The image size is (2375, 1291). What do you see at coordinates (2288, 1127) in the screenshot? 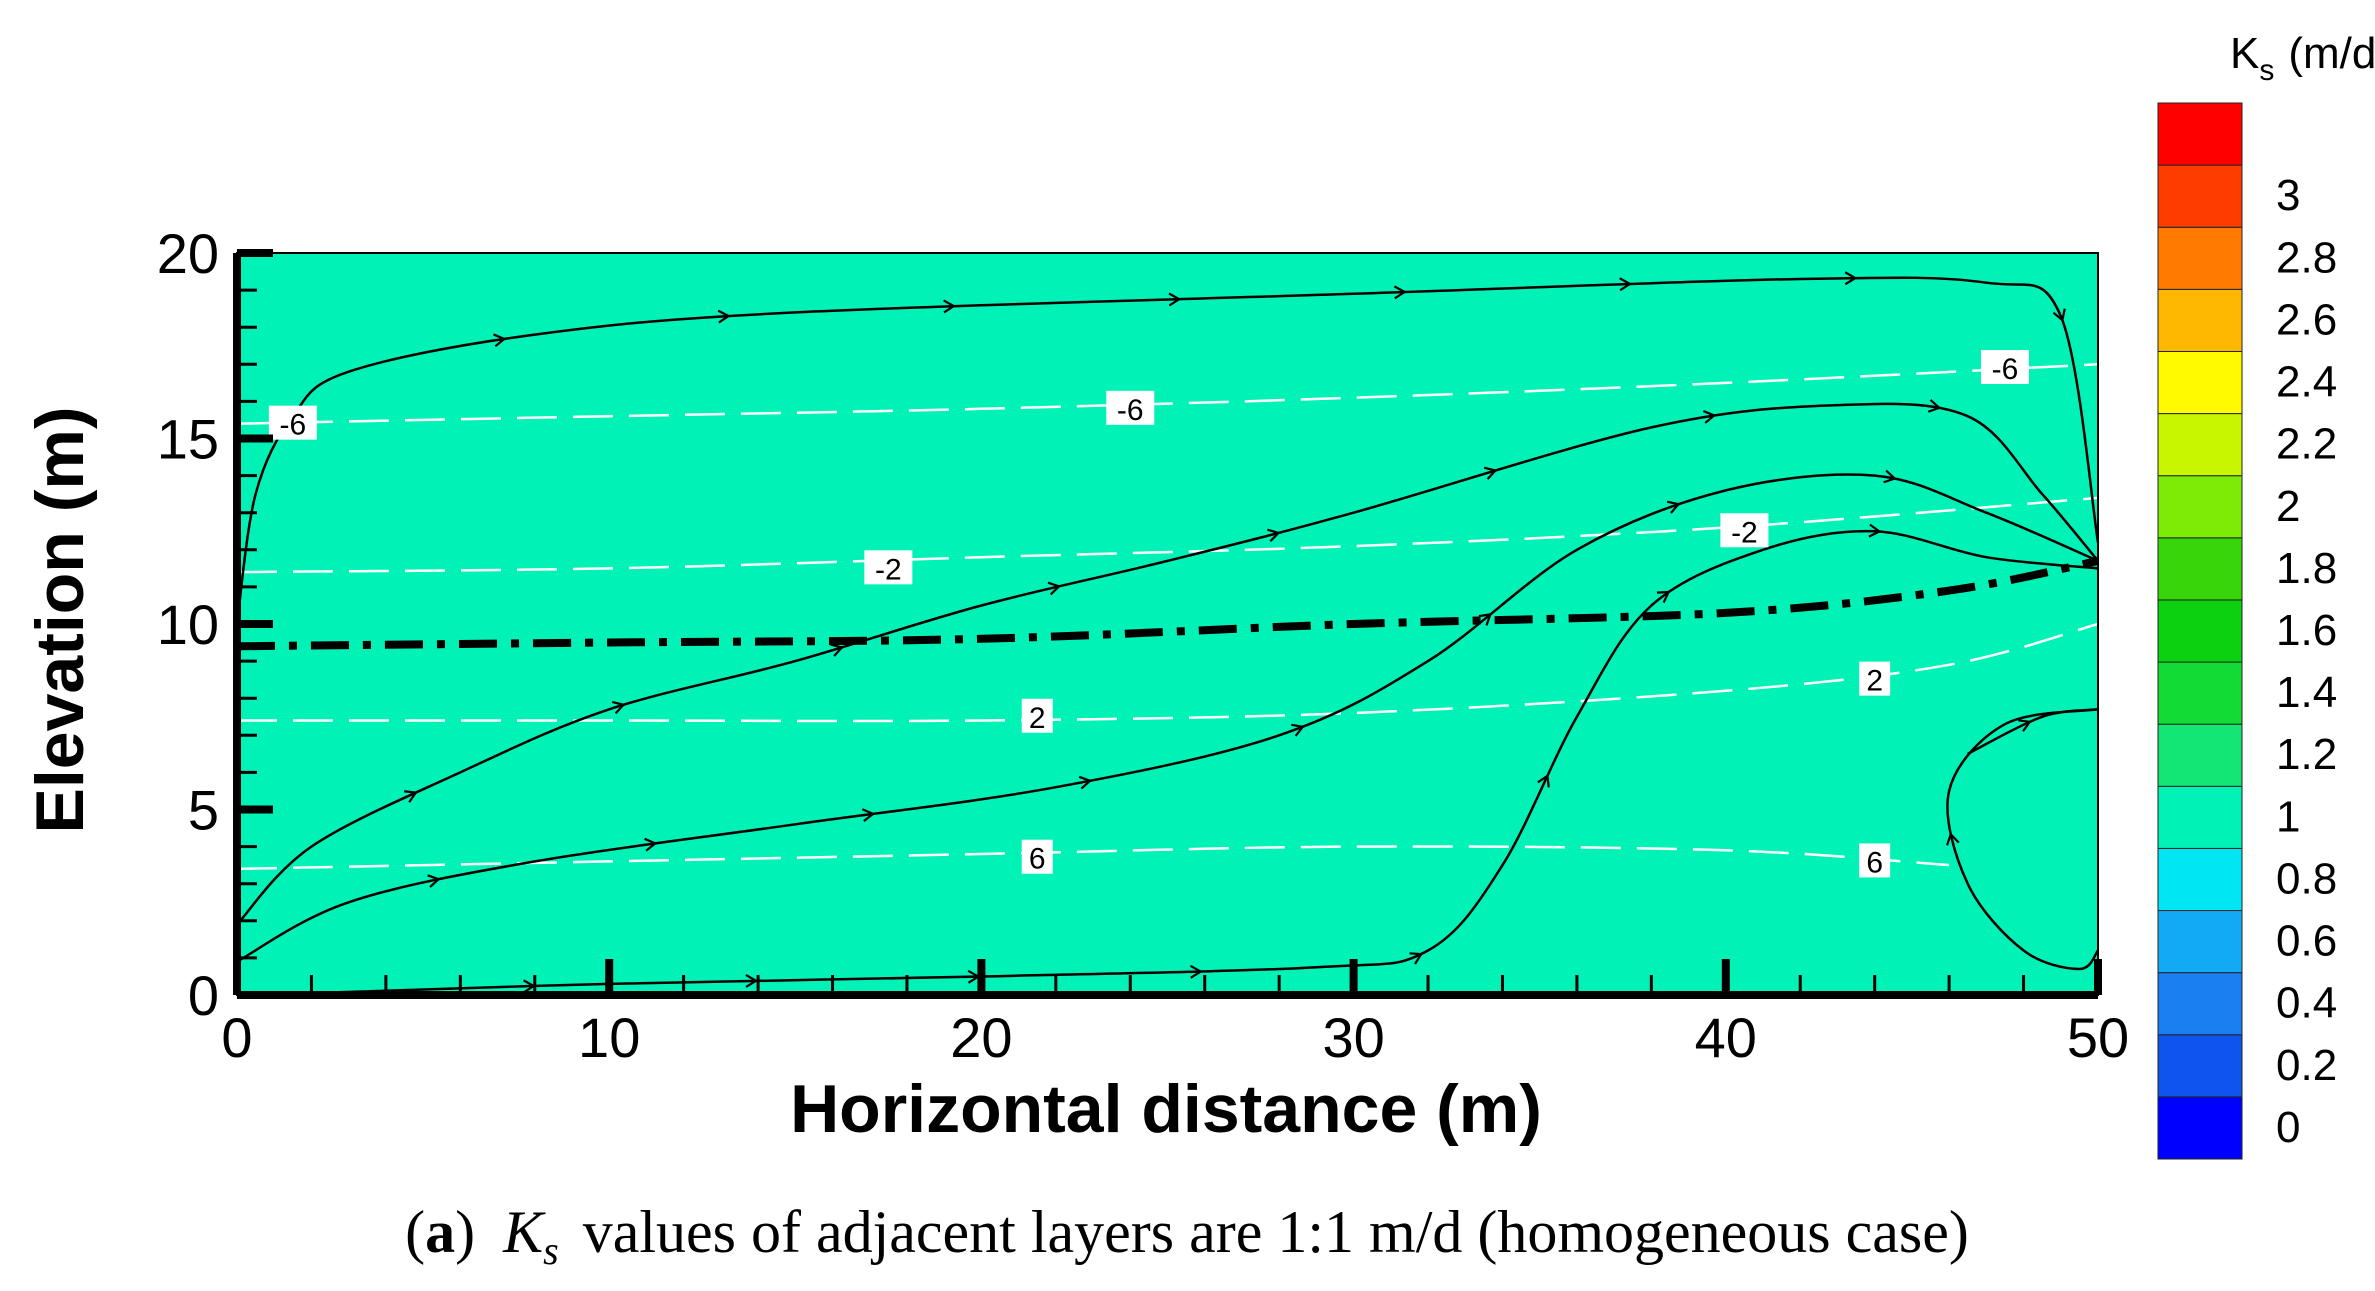
I see `colorbar-tick-label: 0` at bounding box center [2288, 1127].